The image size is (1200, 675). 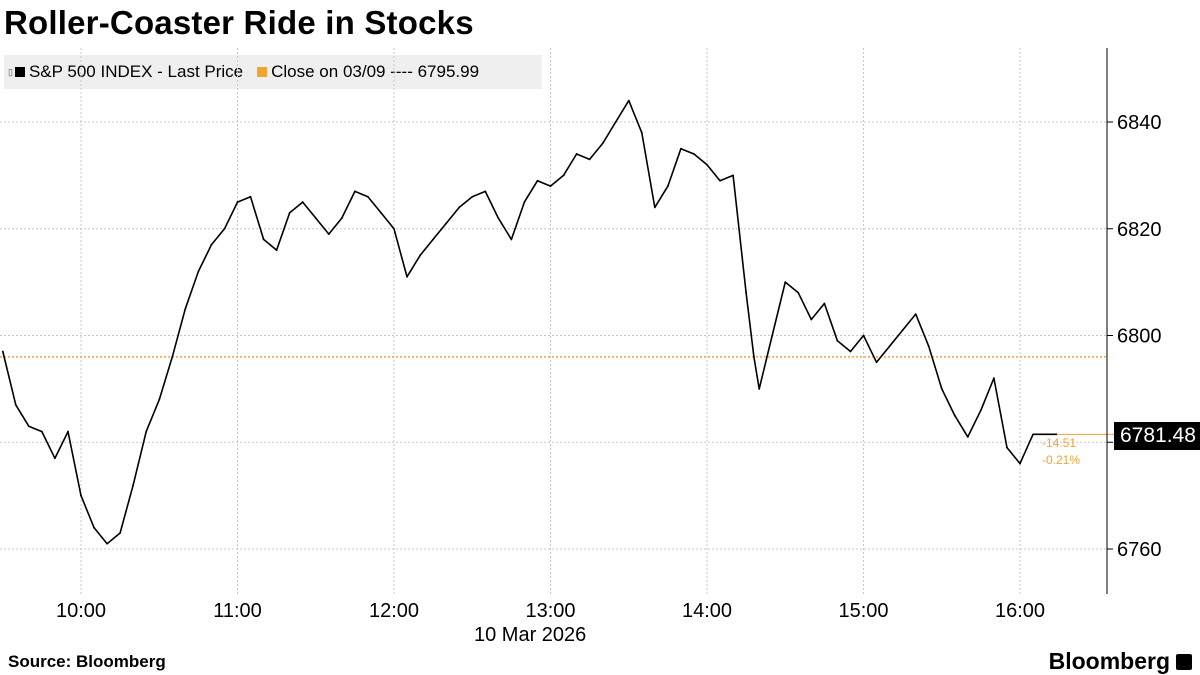 I want to click on change-pct-label: -0.21%, so click(x=1061, y=460).